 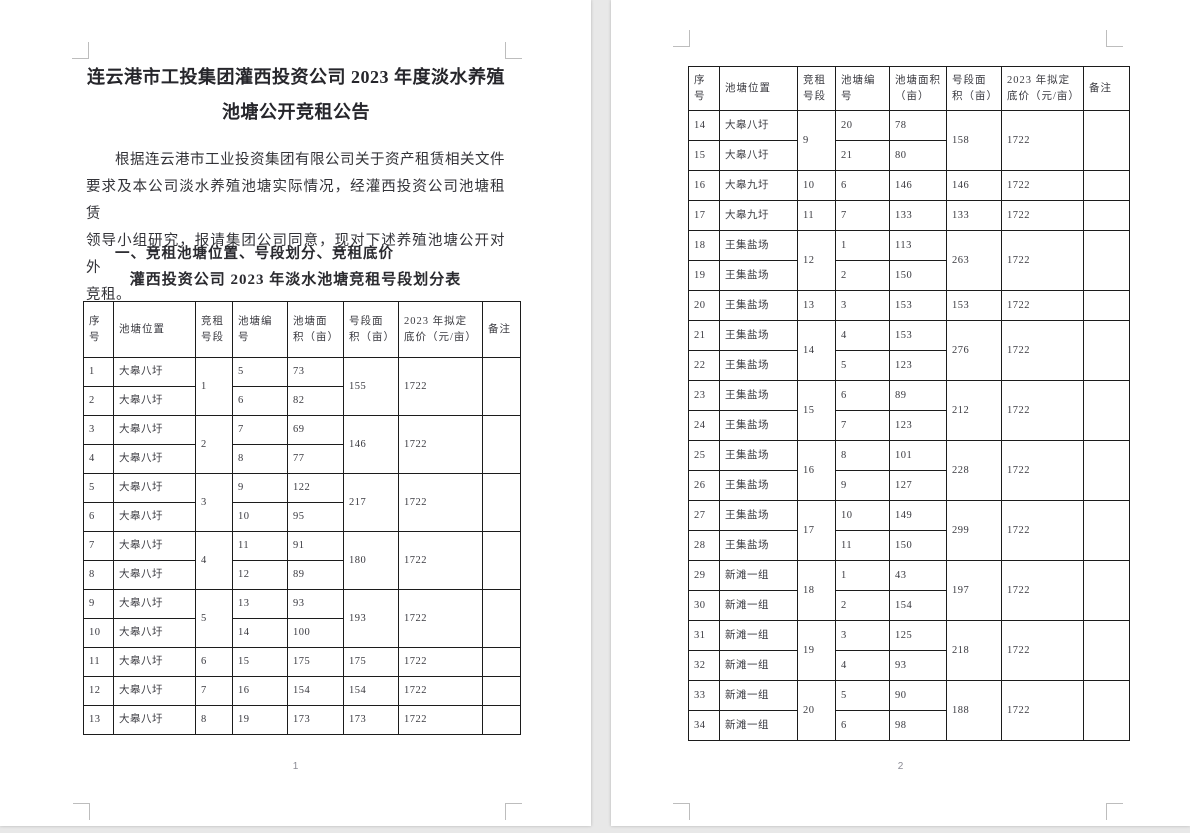 What do you see at coordinates (295, 766) in the screenshot?
I see `page-number-1: 1` at bounding box center [295, 766].